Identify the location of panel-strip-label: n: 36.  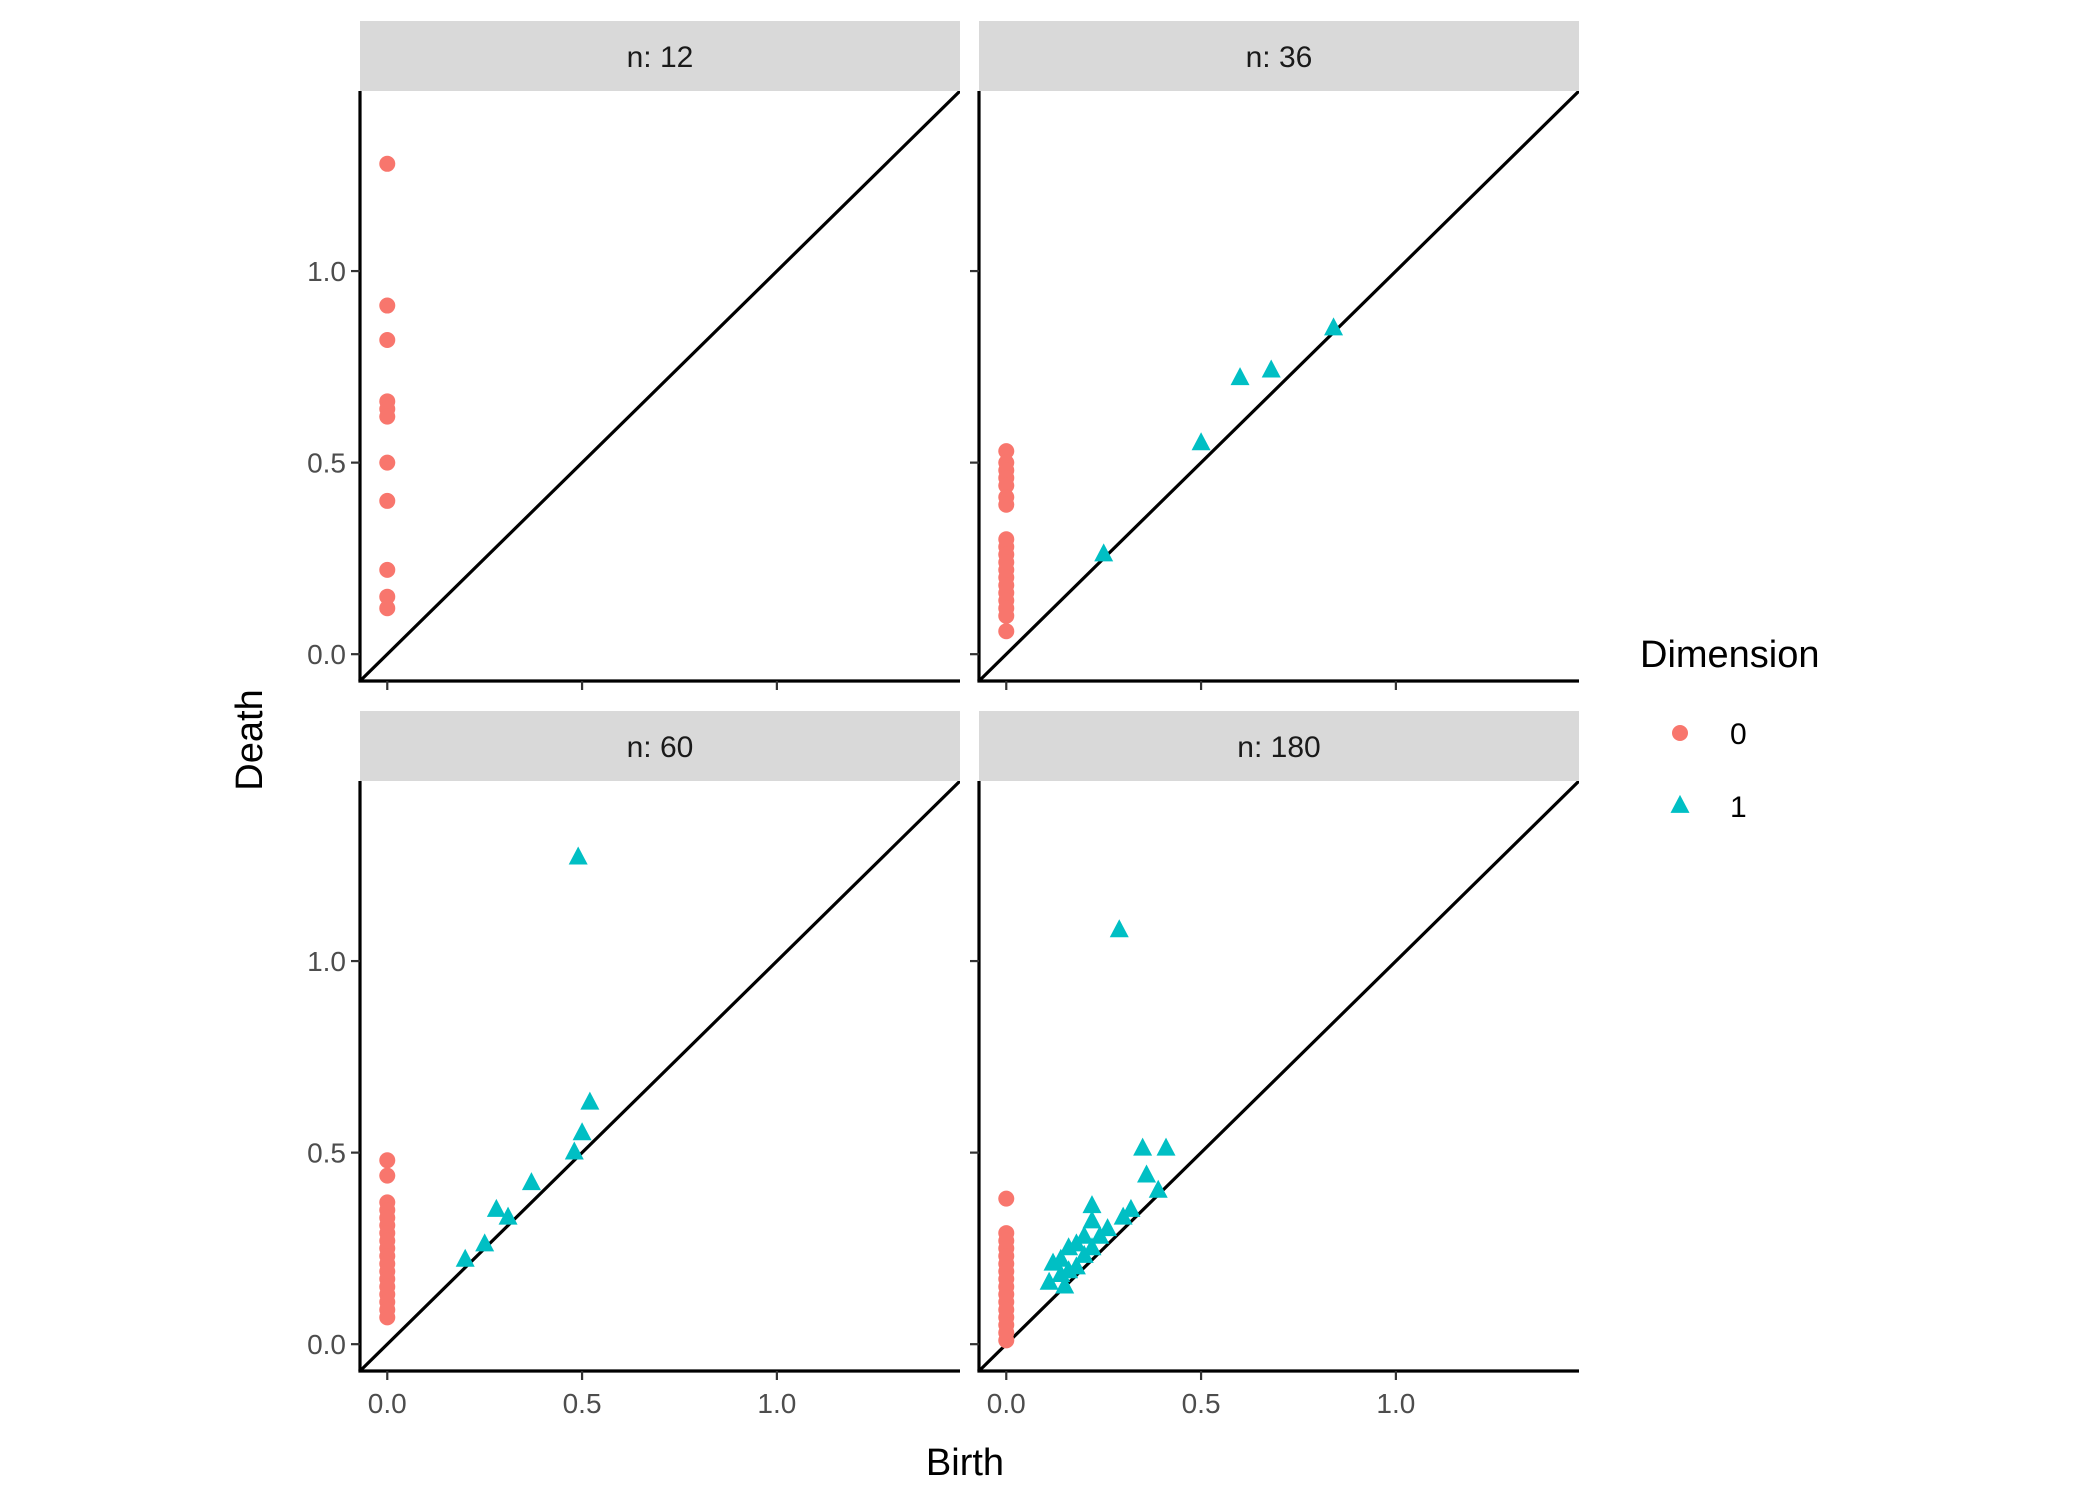
(1279, 57).